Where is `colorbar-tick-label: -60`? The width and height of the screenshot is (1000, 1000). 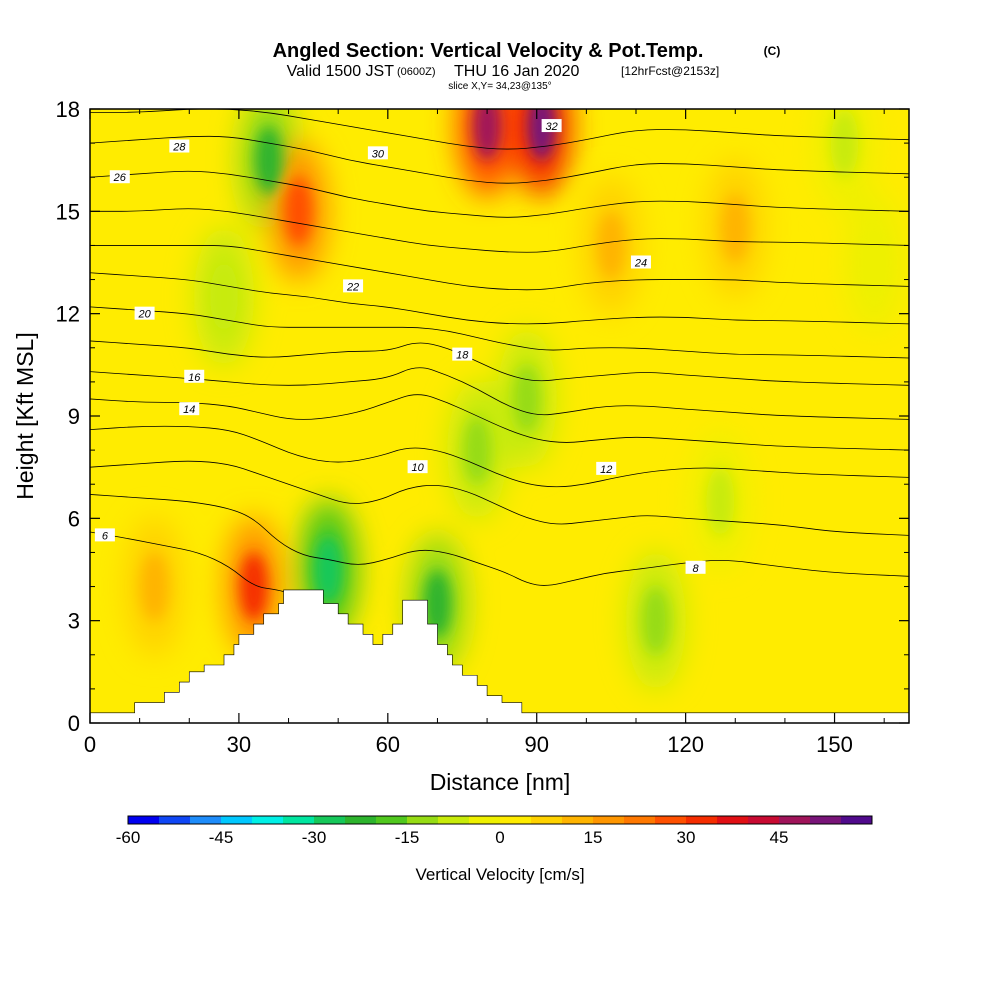
colorbar-tick-label: -60 is located at coordinates (128, 837).